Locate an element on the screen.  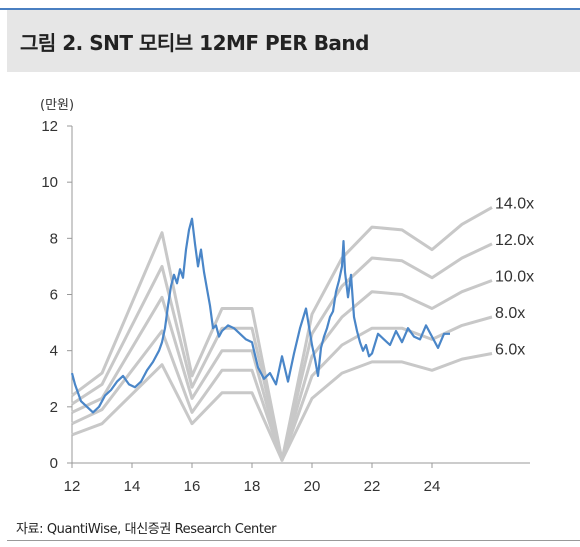
x-tick-label: 24 is located at coordinates (432, 486).